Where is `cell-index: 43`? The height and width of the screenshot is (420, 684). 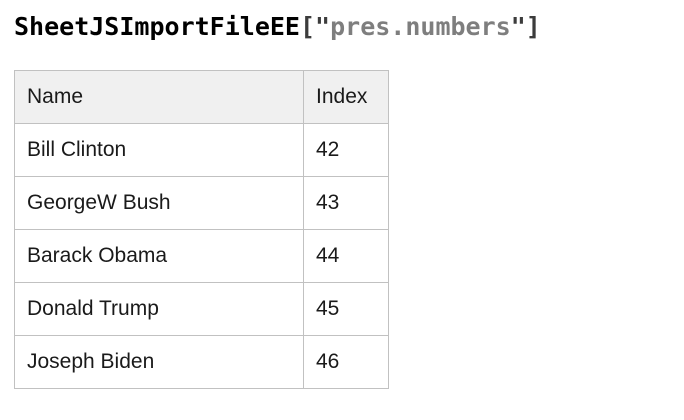 cell-index: 43 is located at coordinates (346, 203).